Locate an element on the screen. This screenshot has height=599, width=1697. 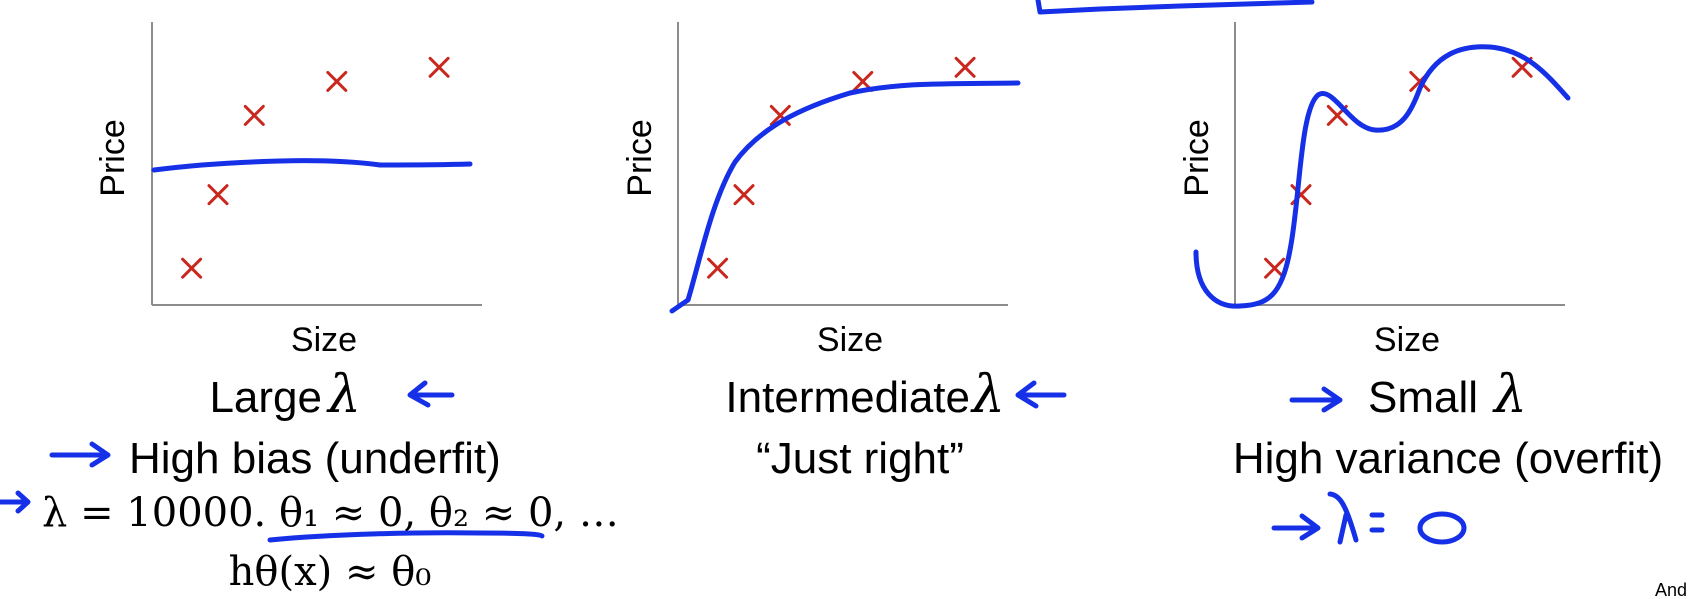
underline-ink is located at coordinates (406, 536).